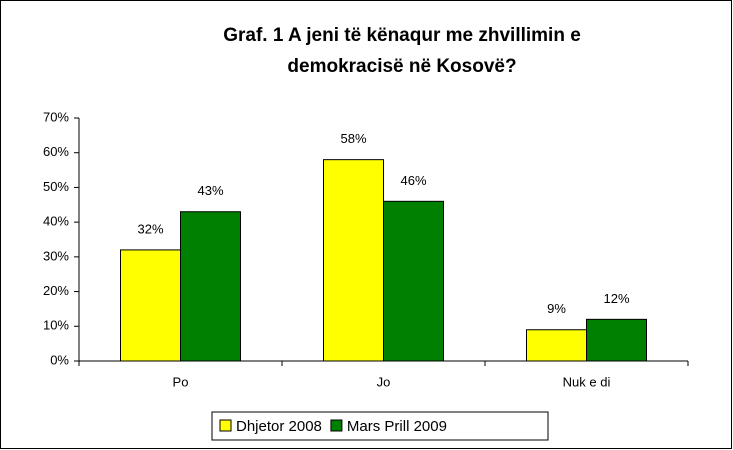  I want to click on data-label: 58%, so click(353, 138).